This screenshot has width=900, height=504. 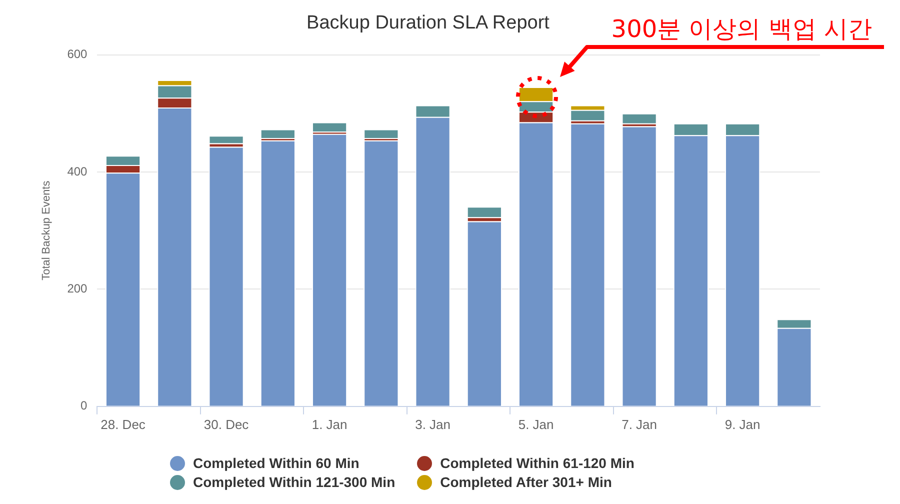 I want to click on x-tick-label: 9. Jan, so click(x=742, y=424).